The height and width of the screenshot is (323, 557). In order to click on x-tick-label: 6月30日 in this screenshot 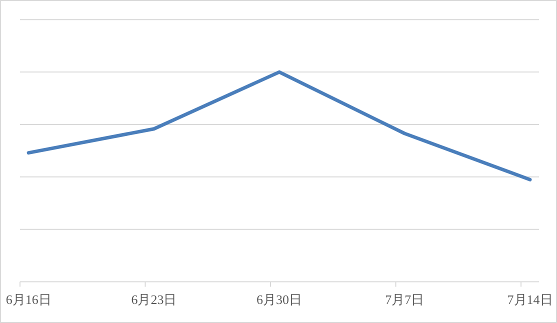, I will do `click(279, 299)`.